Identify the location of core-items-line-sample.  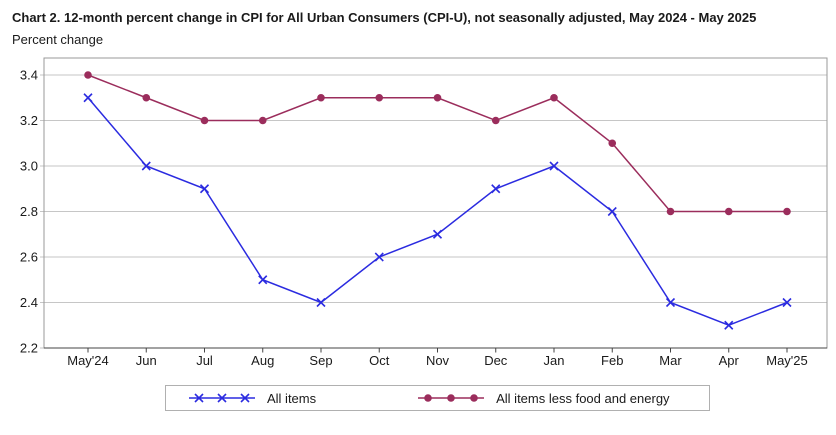
(451, 398).